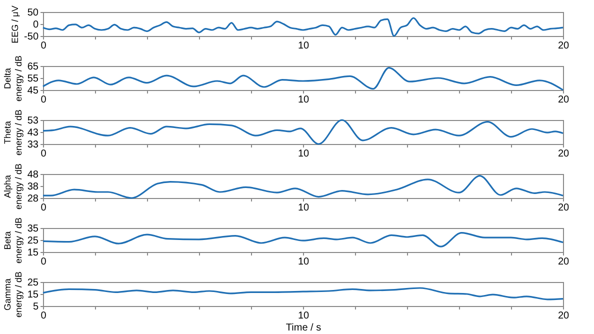 The width and height of the screenshot is (594, 334). Describe the element at coordinates (33, 175) in the screenshot. I see `y-tick-label: 48` at that location.